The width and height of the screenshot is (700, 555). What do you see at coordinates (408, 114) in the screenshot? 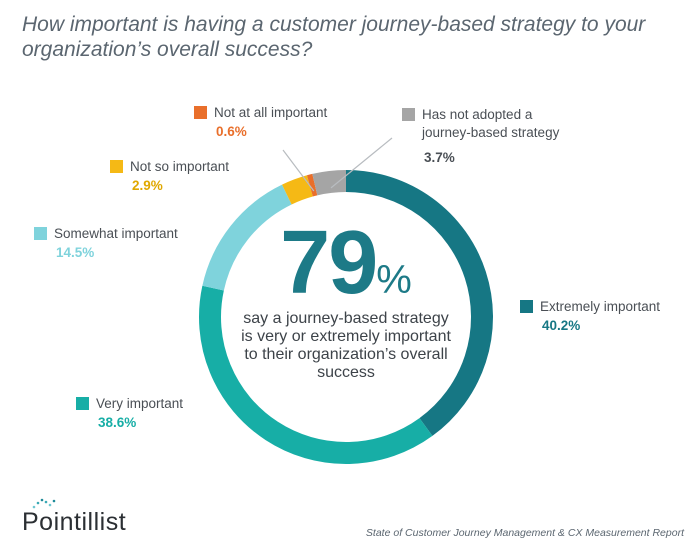
I see `legend-swatch-has-not-adopted-a-journey-based-strategy` at bounding box center [408, 114].